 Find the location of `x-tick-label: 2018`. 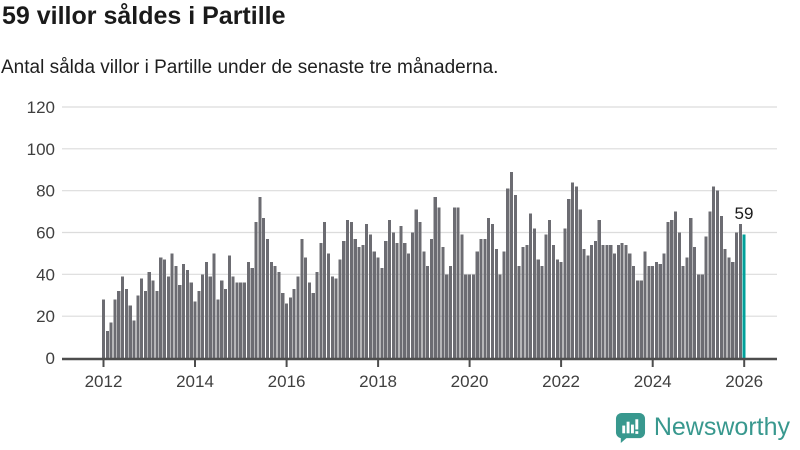

x-tick-label: 2018 is located at coordinates (378, 381).